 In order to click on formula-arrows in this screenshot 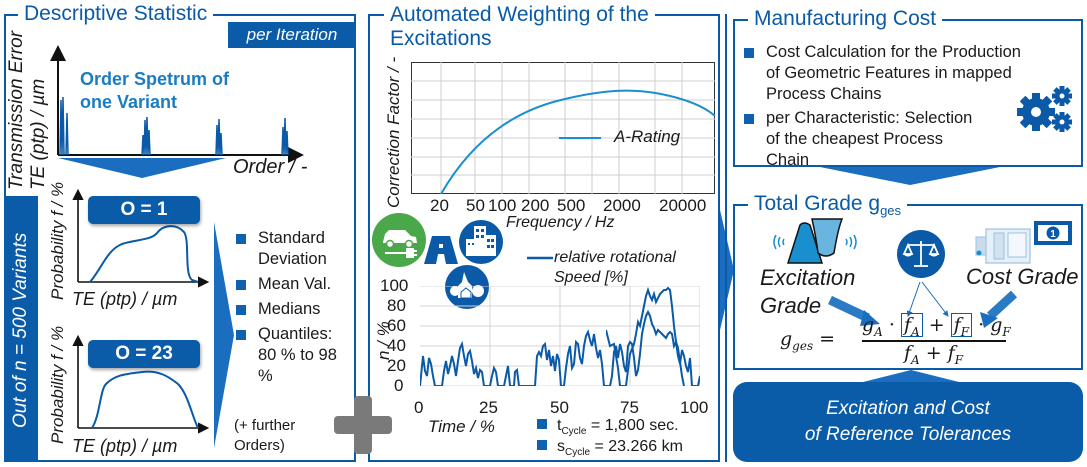, I will do `click(923, 304)`.